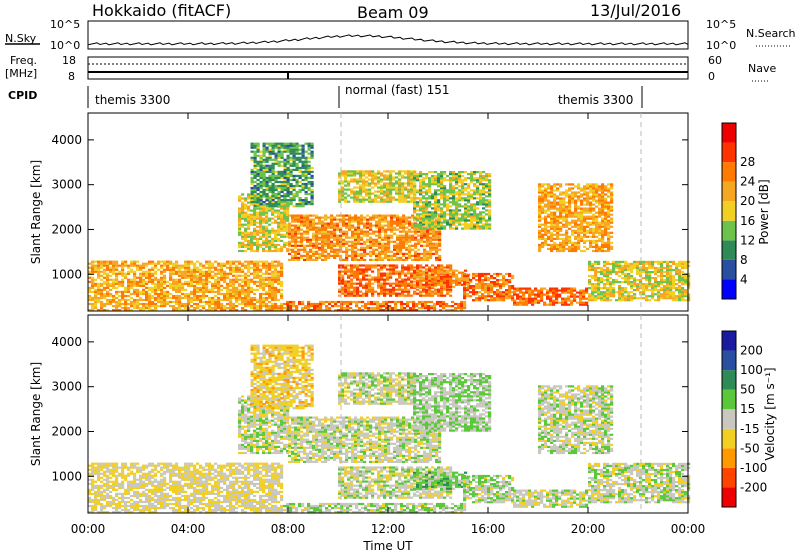 The image size is (800, 554). I want to click on noise-sky-trace, so click(388, 40).